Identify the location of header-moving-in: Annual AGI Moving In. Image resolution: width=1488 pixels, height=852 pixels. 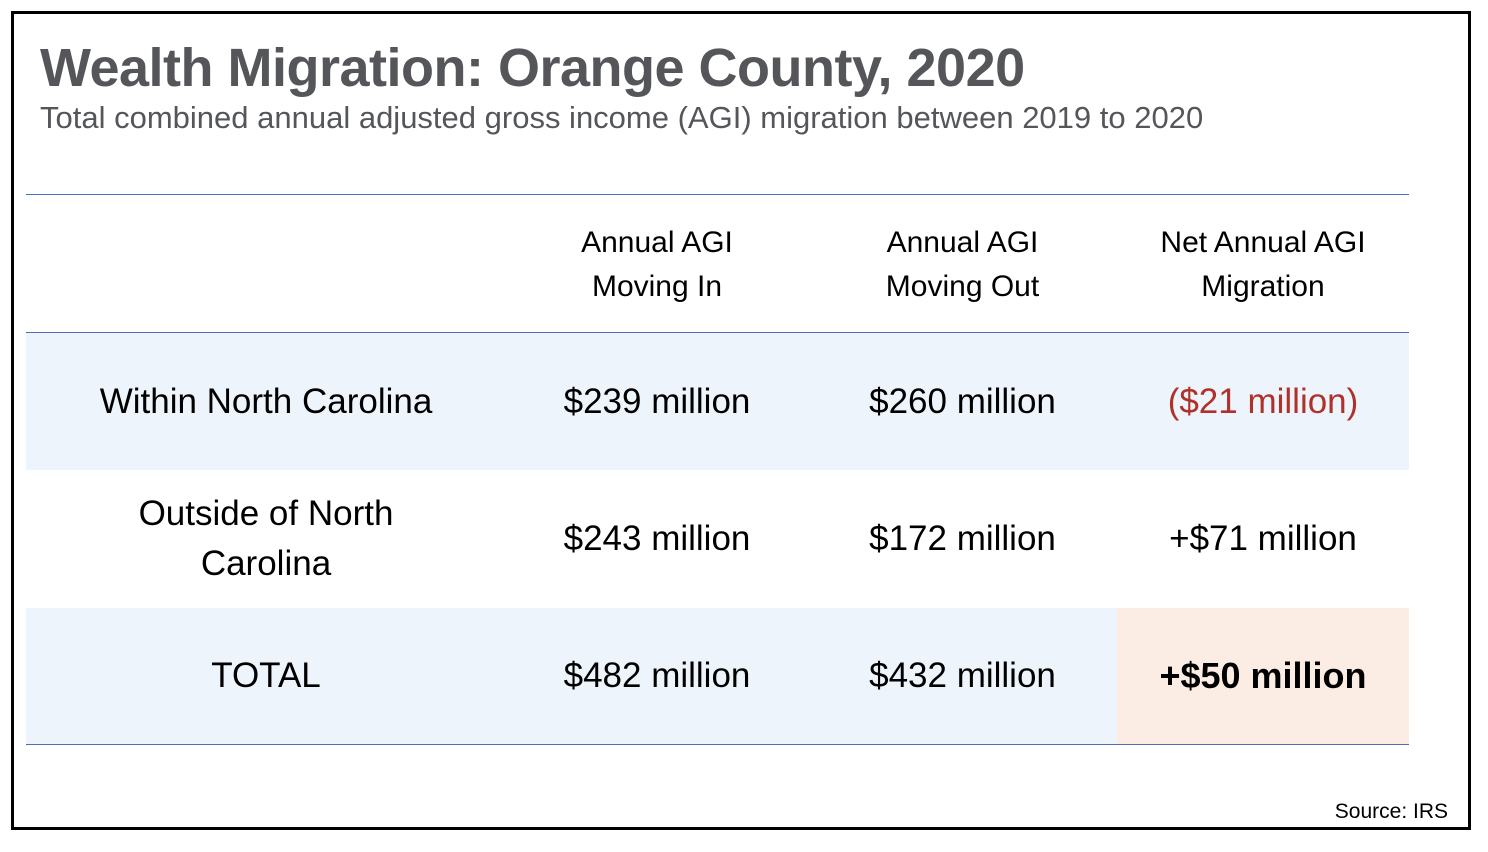
(657, 263).